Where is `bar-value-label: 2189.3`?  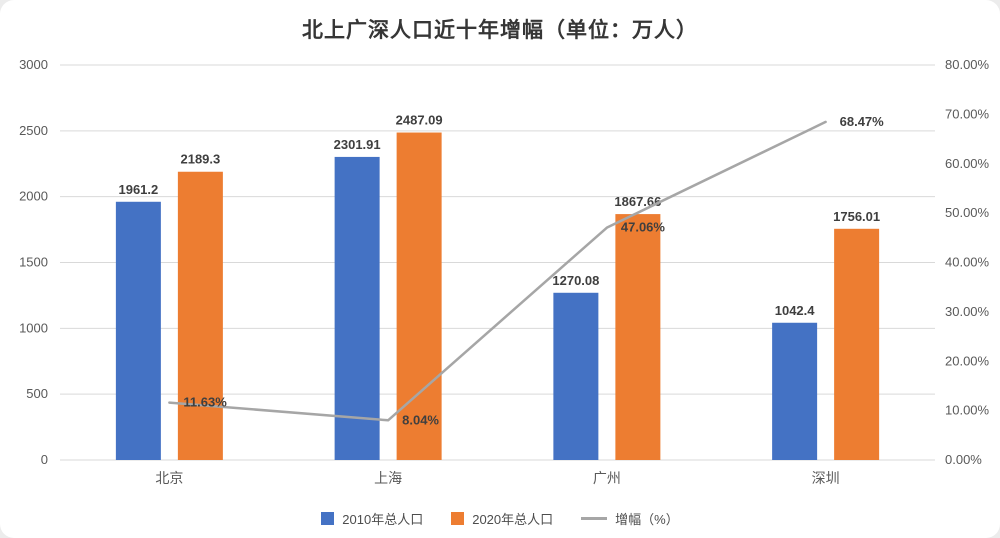
bar-value-label: 2189.3 is located at coordinates (200, 159).